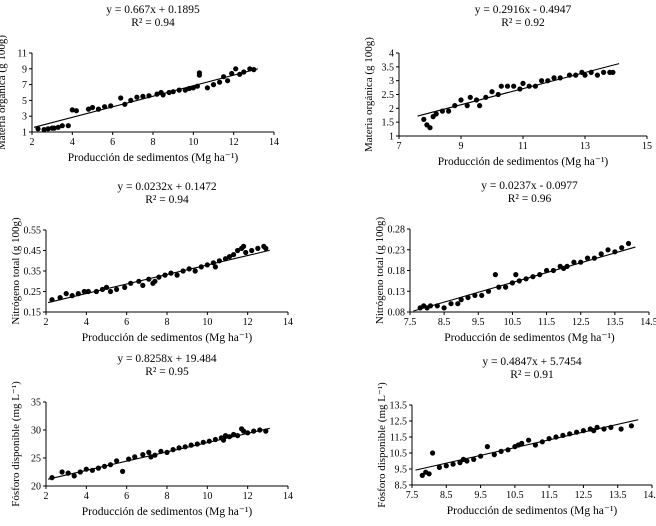 The image size is (656, 526). What do you see at coordinates (24, 133) in the screenshot?
I see `y-tick-label: 1` at bounding box center [24, 133].